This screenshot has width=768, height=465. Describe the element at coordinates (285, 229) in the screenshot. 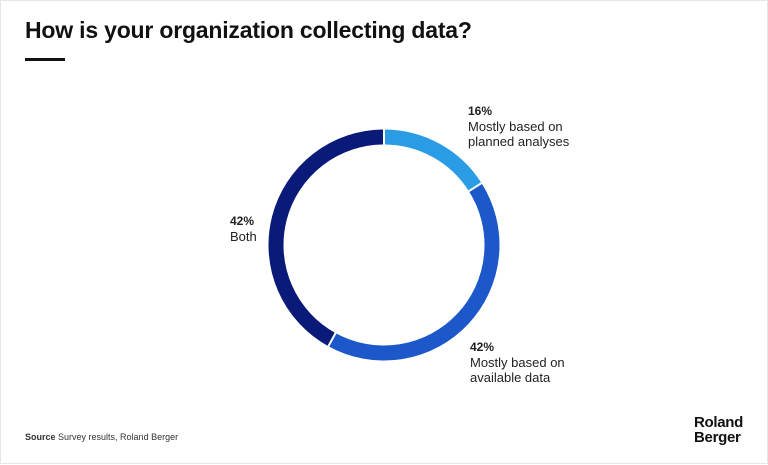

I see `slice-label-both: 42% Both` at that location.